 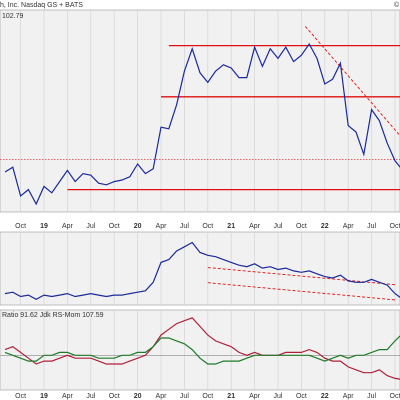 I want to click on trend-line, so click(x=352, y=81).